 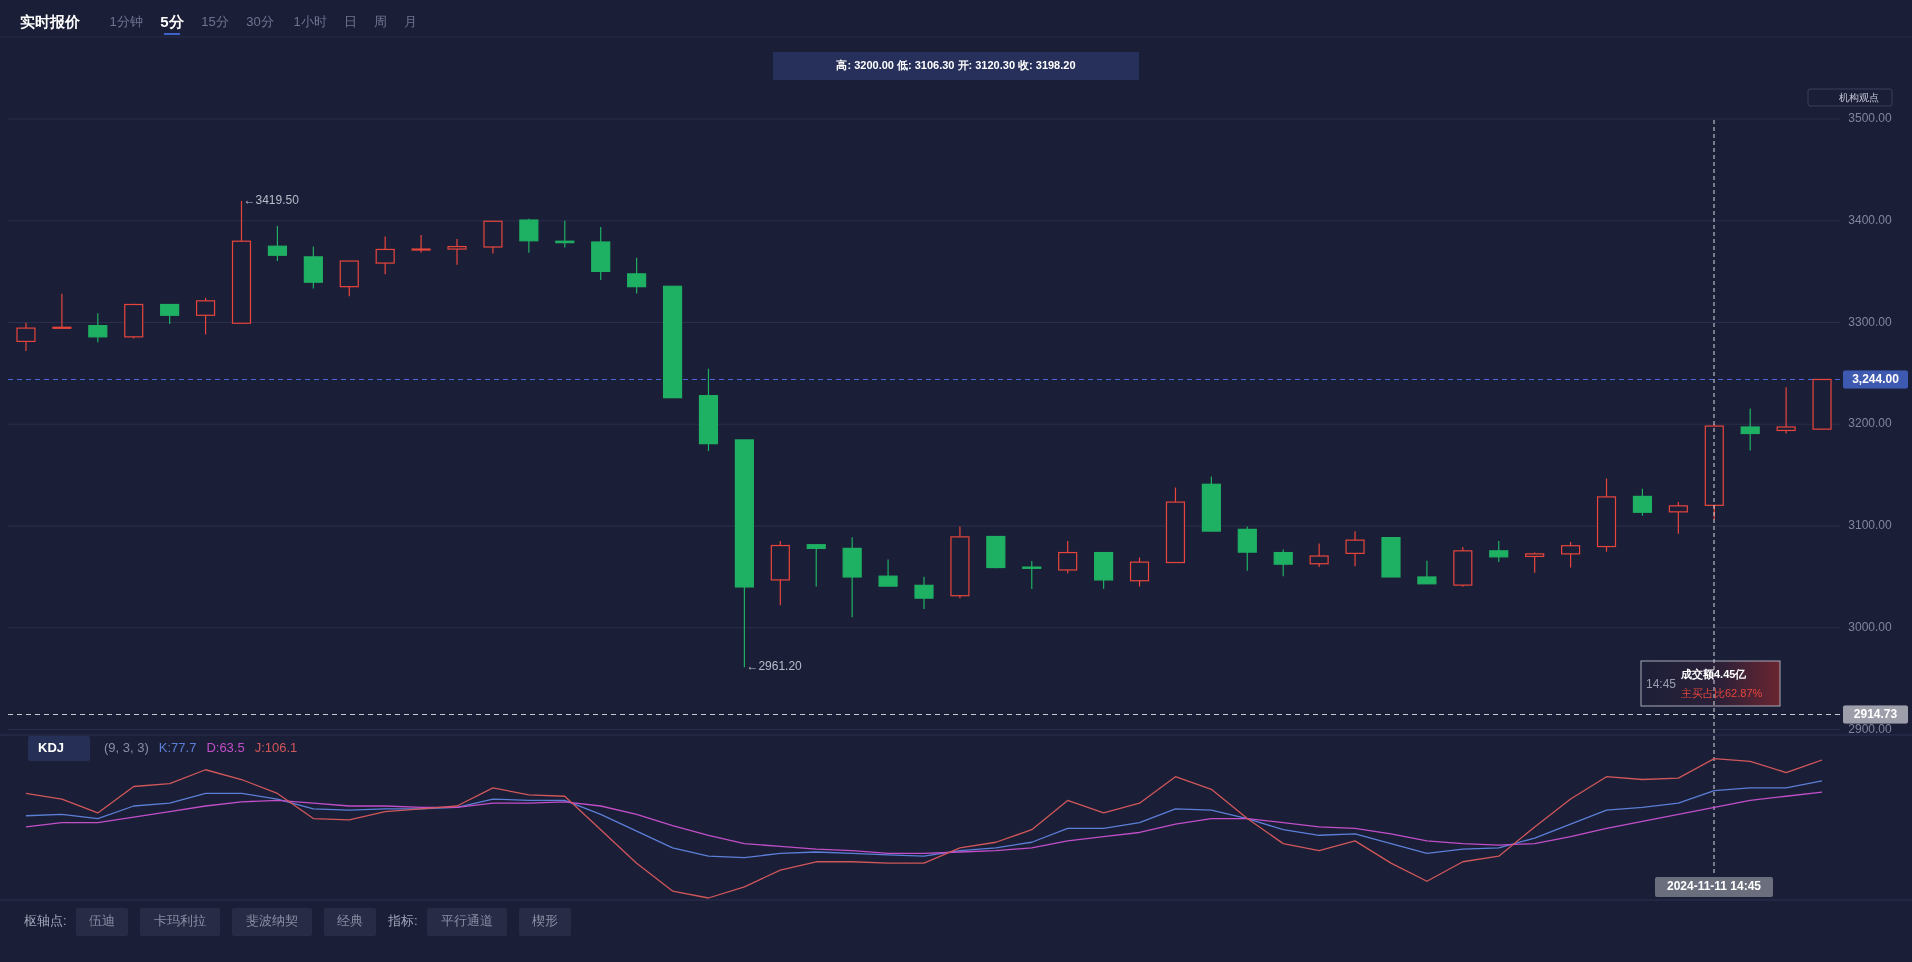 I want to click on text: D:63.5, so click(x=225, y=748).